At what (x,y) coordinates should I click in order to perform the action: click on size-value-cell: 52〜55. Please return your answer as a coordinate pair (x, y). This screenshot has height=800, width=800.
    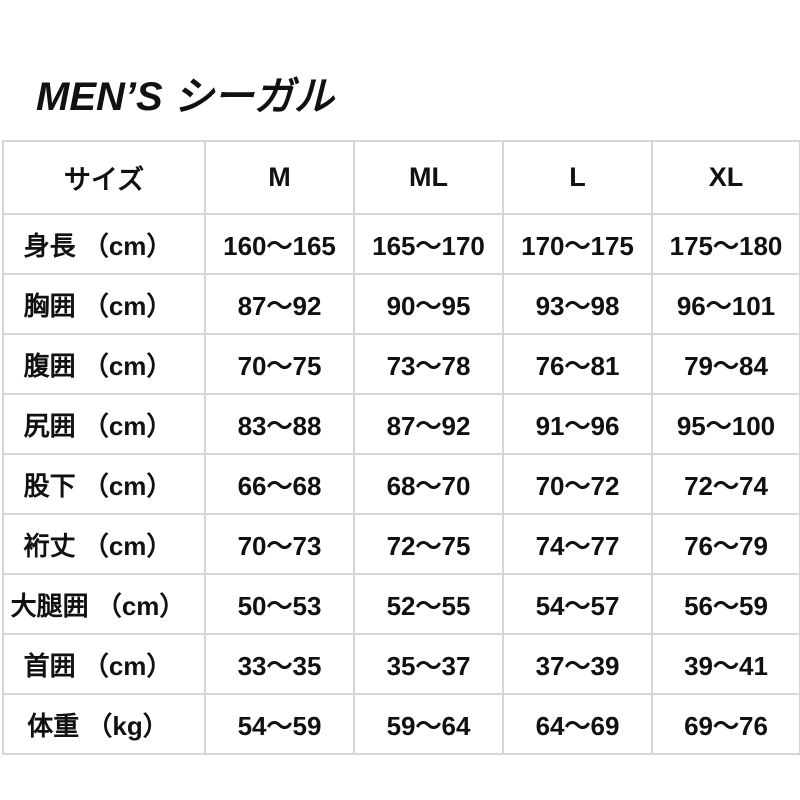
    Looking at the image, I should click on (428, 604).